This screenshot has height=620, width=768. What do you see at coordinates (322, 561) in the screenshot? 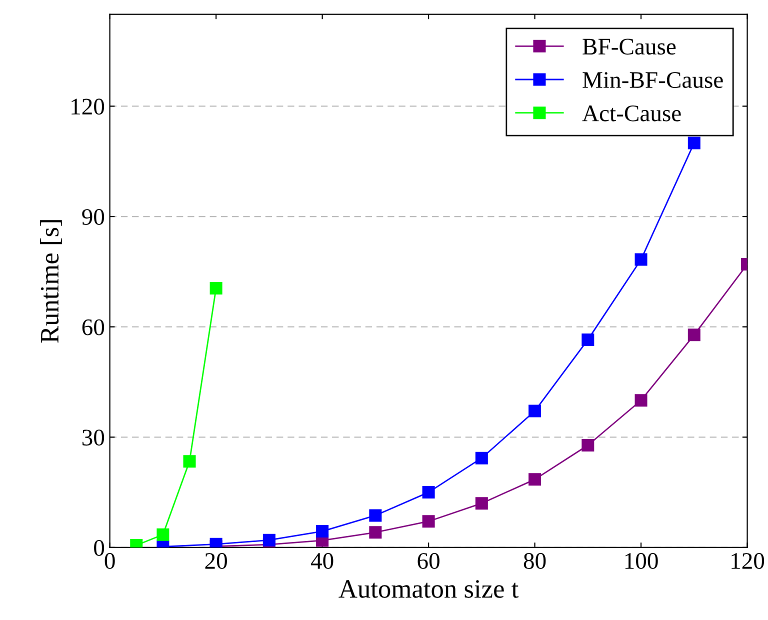
I see `x-tick-label: 40` at bounding box center [322, 561].